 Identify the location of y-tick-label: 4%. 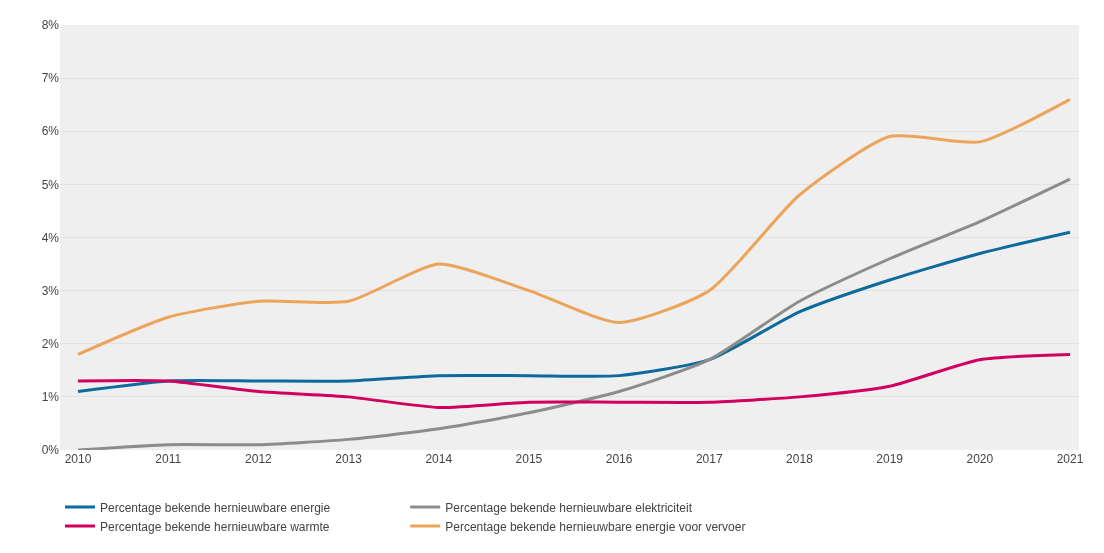
(50, 237).